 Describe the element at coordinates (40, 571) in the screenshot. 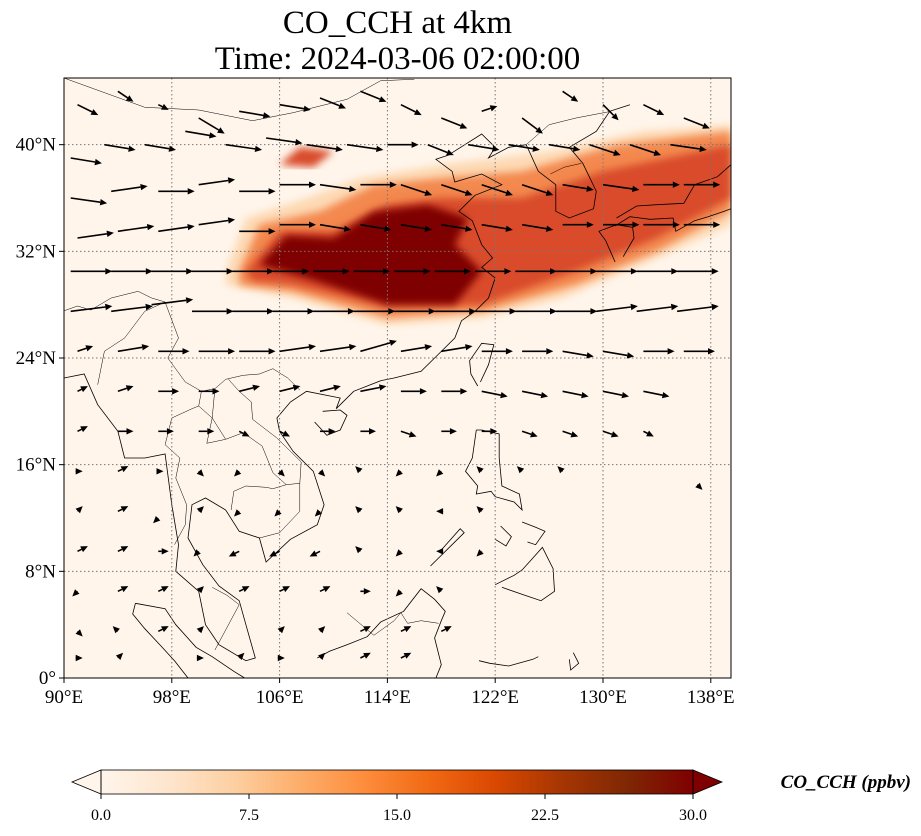

I see `lat-tick-label: 8°N` at that location.